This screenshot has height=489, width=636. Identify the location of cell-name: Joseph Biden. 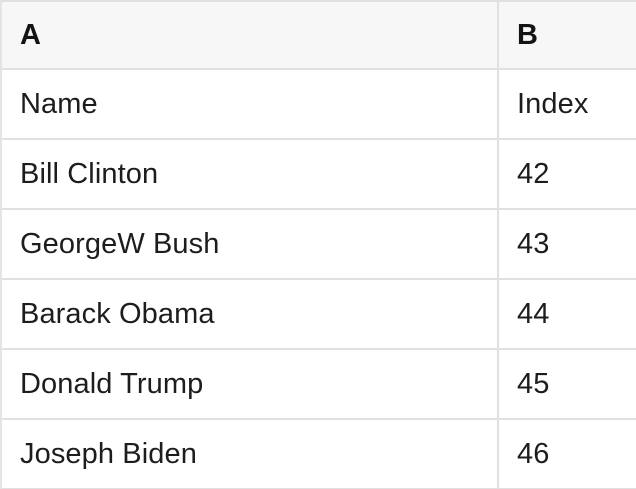
(250, 454).